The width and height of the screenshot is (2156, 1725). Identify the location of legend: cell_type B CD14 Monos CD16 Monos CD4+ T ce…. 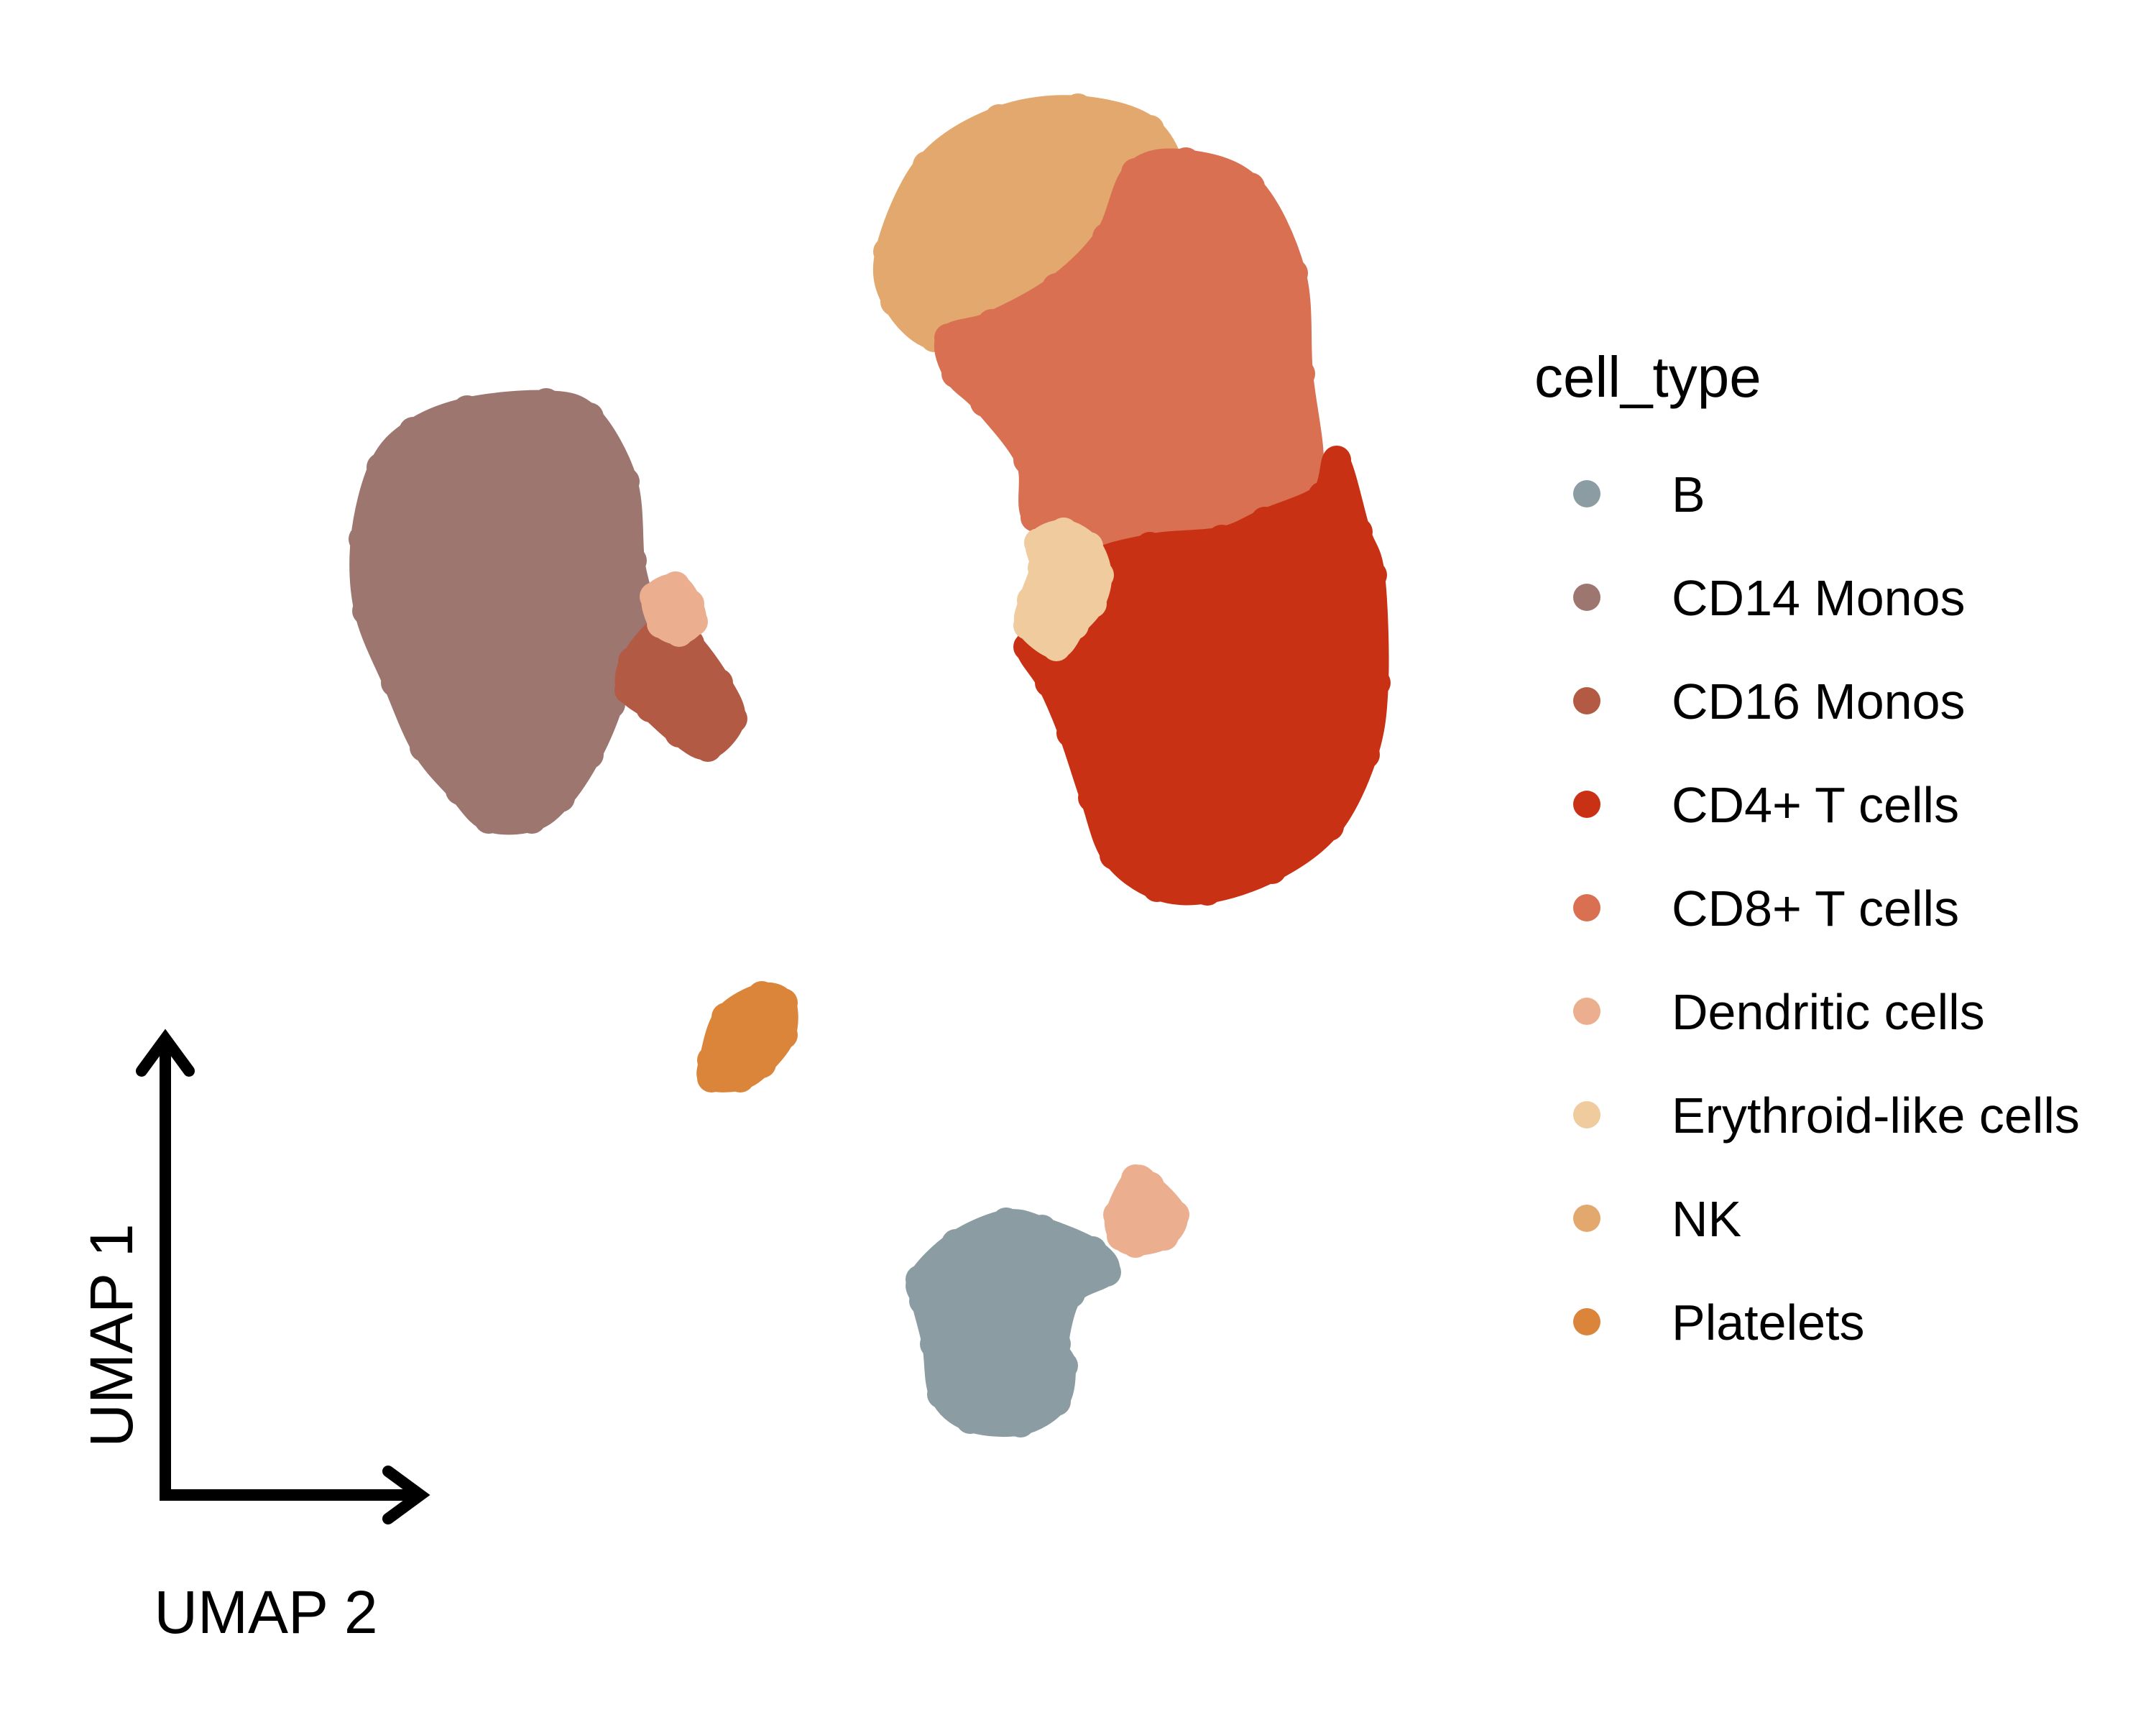
(1807, 848).